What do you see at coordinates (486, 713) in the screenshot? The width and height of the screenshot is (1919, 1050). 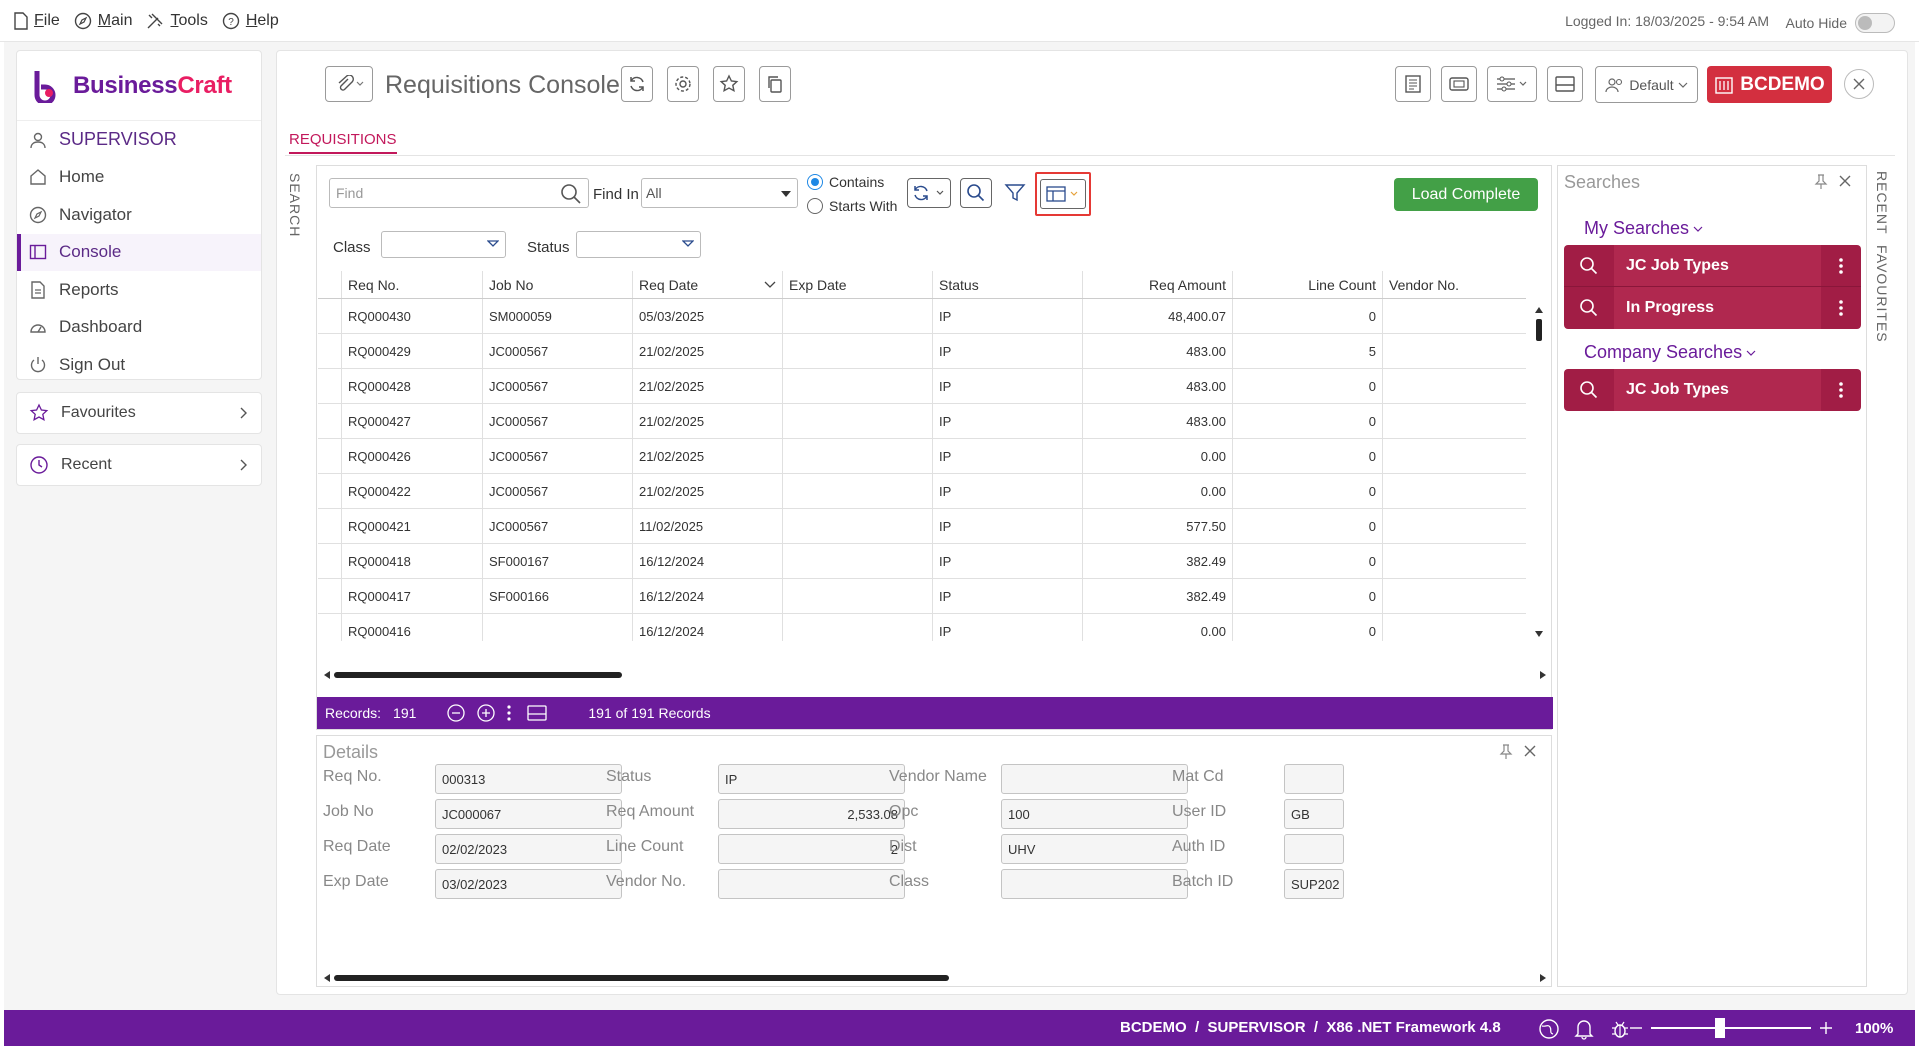 I see `expand-all-icon` at bounding box center [486, 713].